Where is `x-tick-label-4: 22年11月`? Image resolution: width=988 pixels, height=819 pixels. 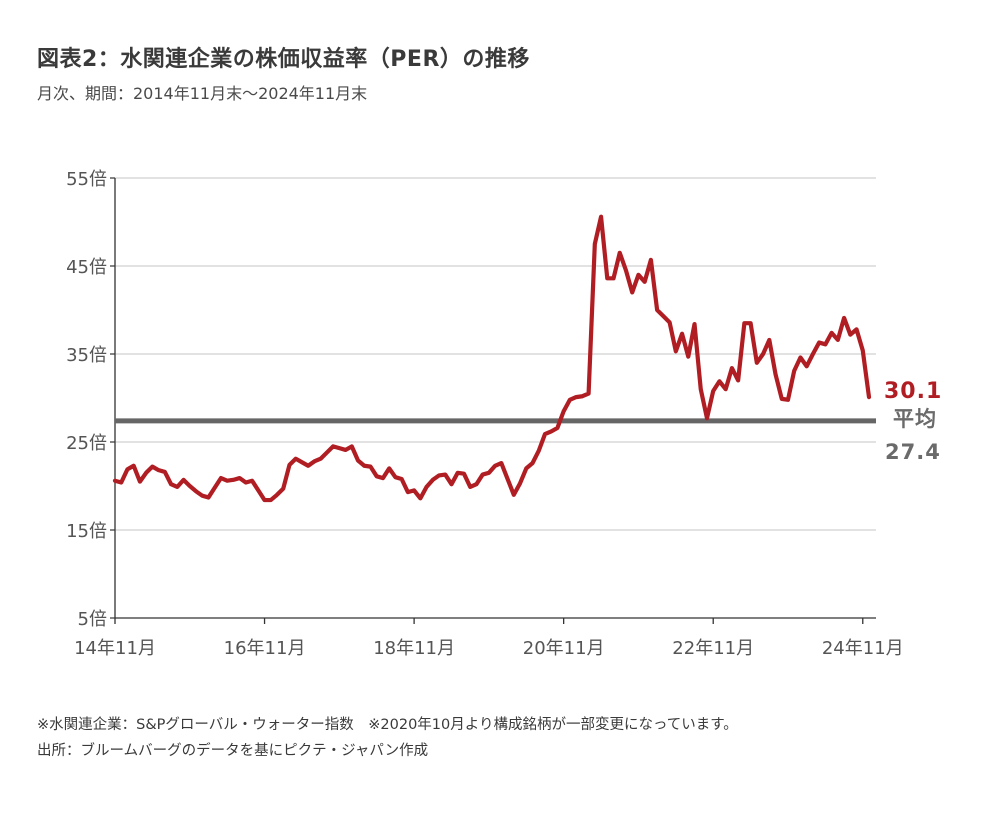 x-tick-label-4: 22年11月 is located at coordinates (713, 648).